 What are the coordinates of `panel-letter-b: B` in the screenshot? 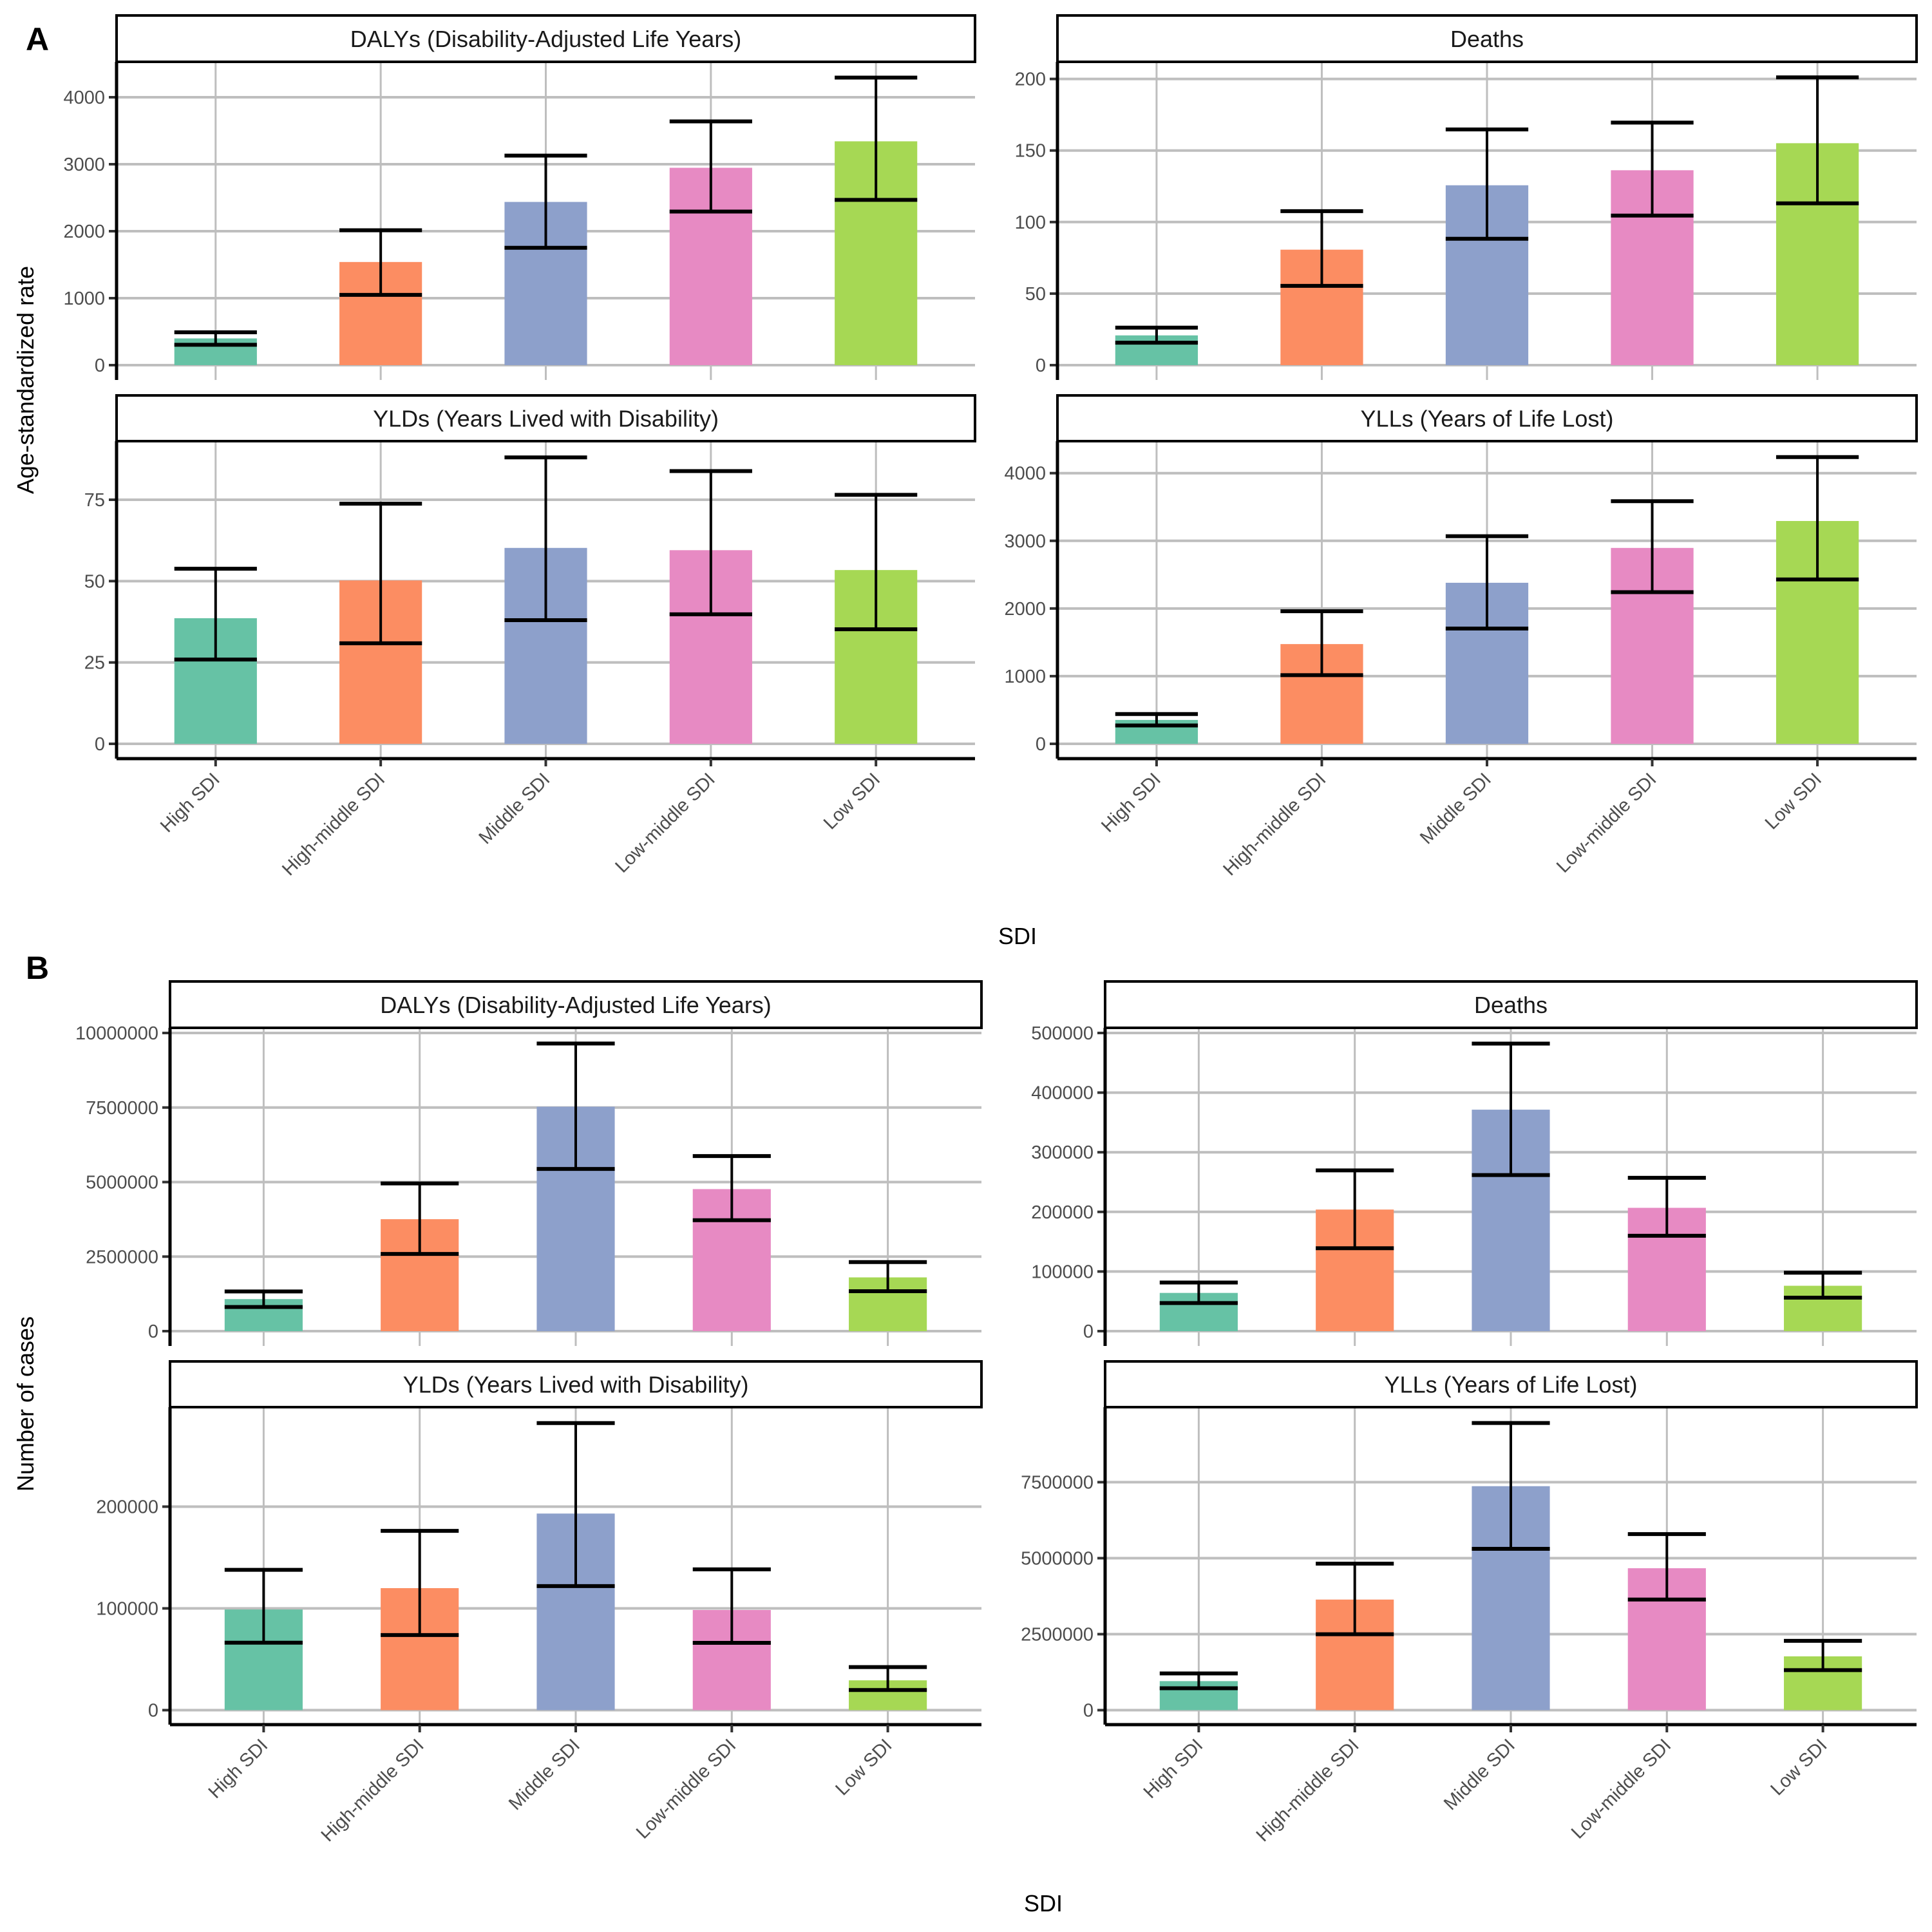 It's located at (38, 968).